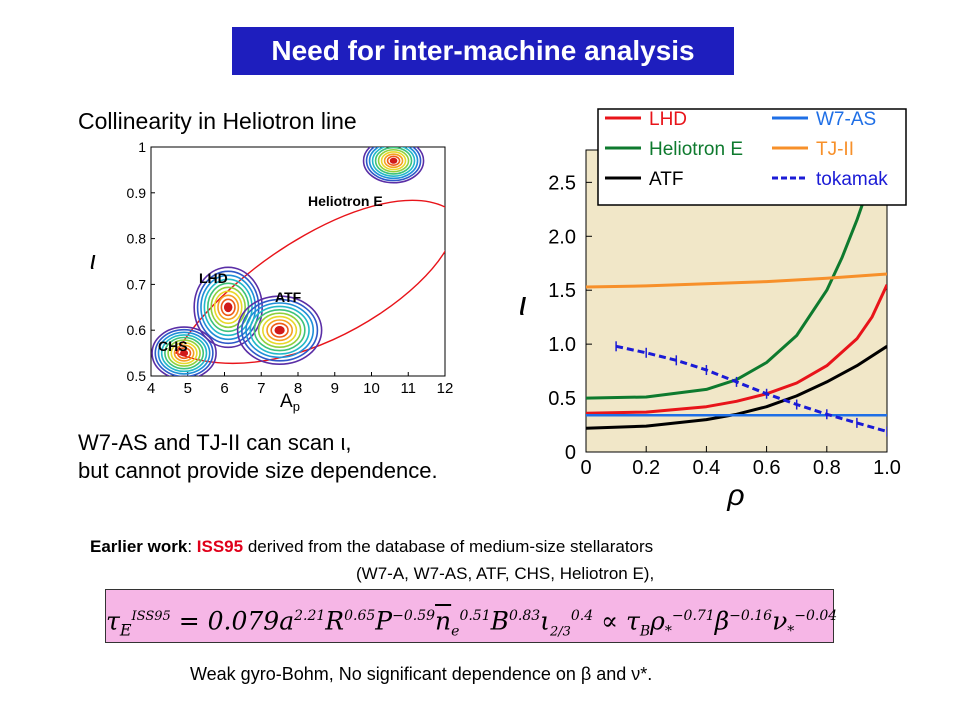 Image resolution: width=960 pixels, height=720 pixels. I want to click on x-tick-label: 1.0, so click(887, 468).